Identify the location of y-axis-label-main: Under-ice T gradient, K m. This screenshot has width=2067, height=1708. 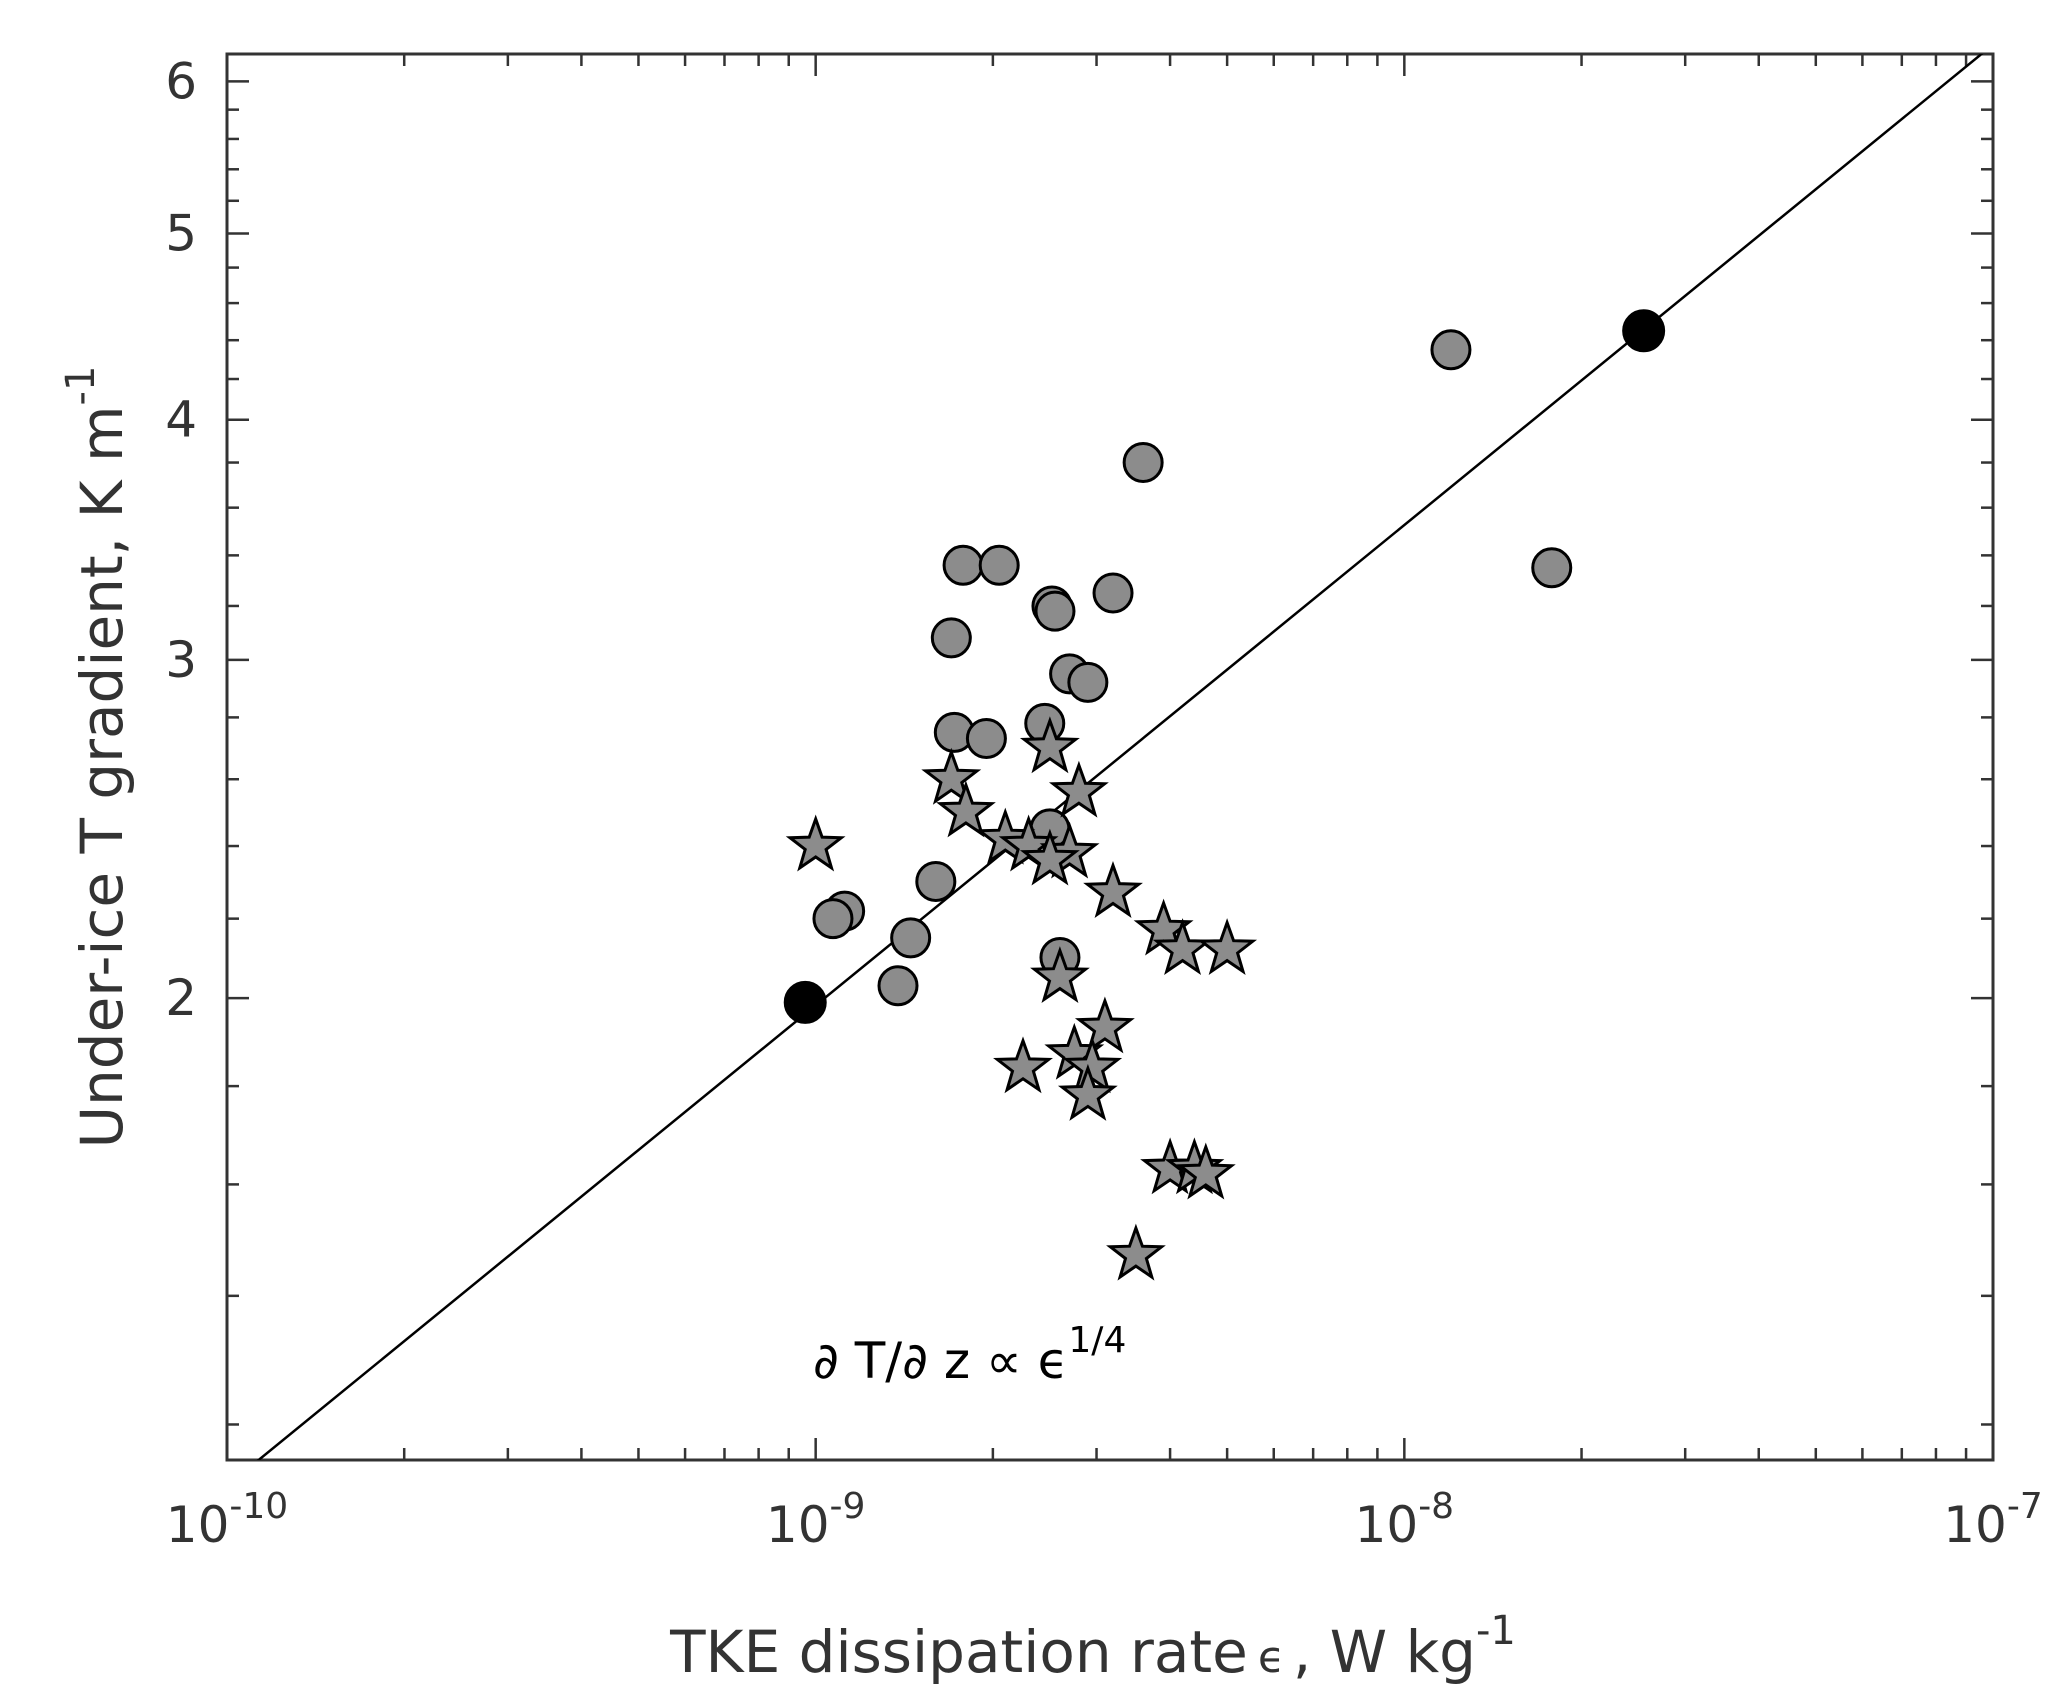
(102, 776).